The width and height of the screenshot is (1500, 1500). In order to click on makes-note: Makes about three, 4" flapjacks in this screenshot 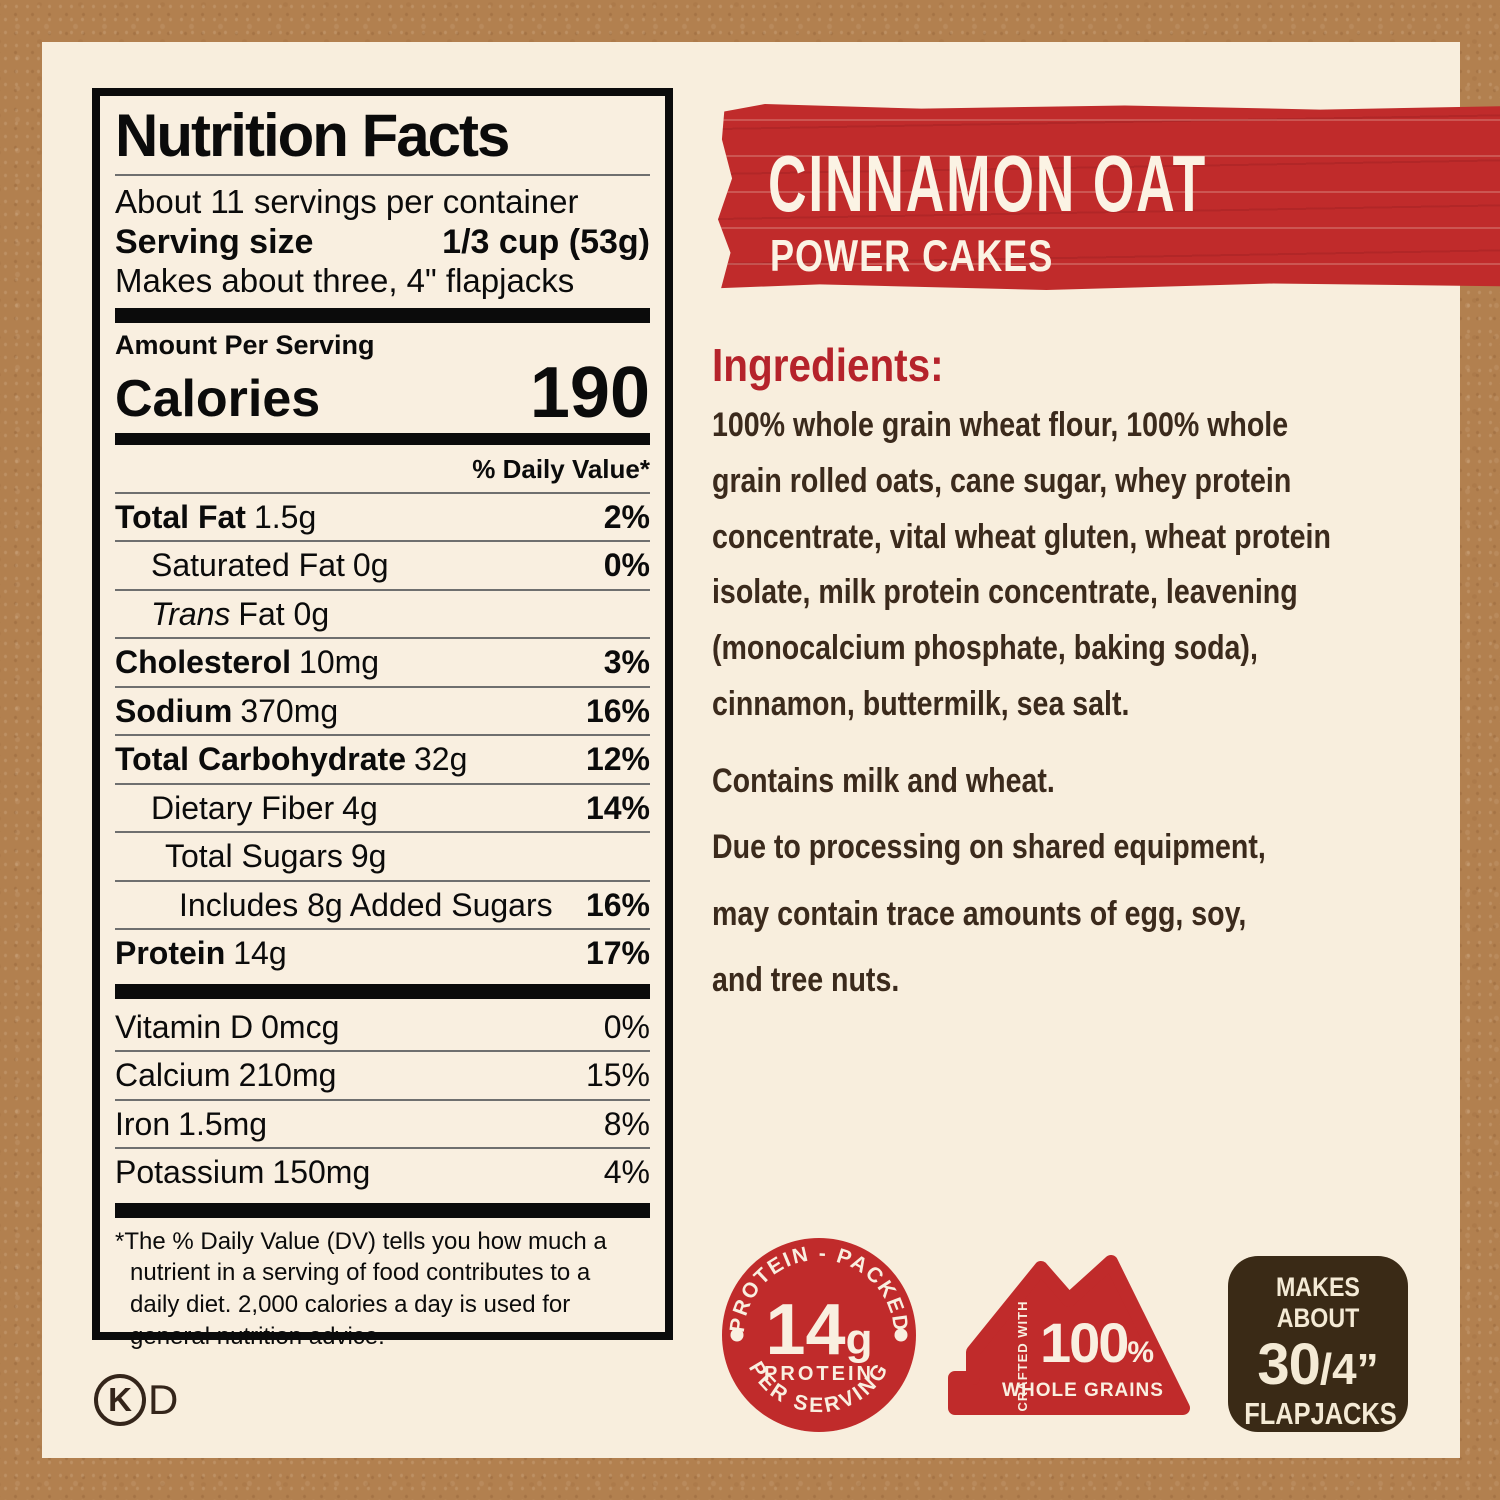, I will do `click(345, 280)`.